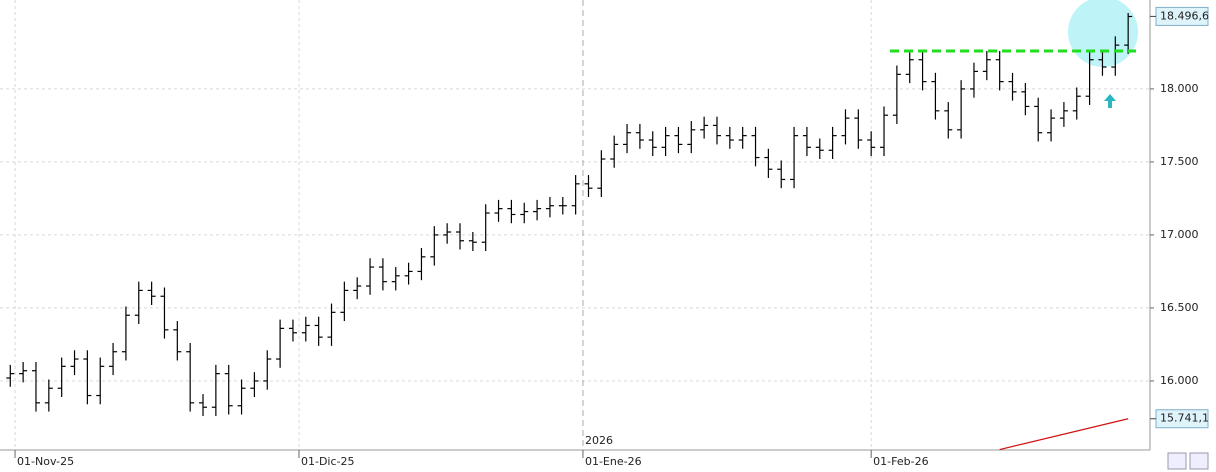  Describe the element at coordinates (1179, 234) in the screenshot. I see `y-tick-label: 17.000` at that location.